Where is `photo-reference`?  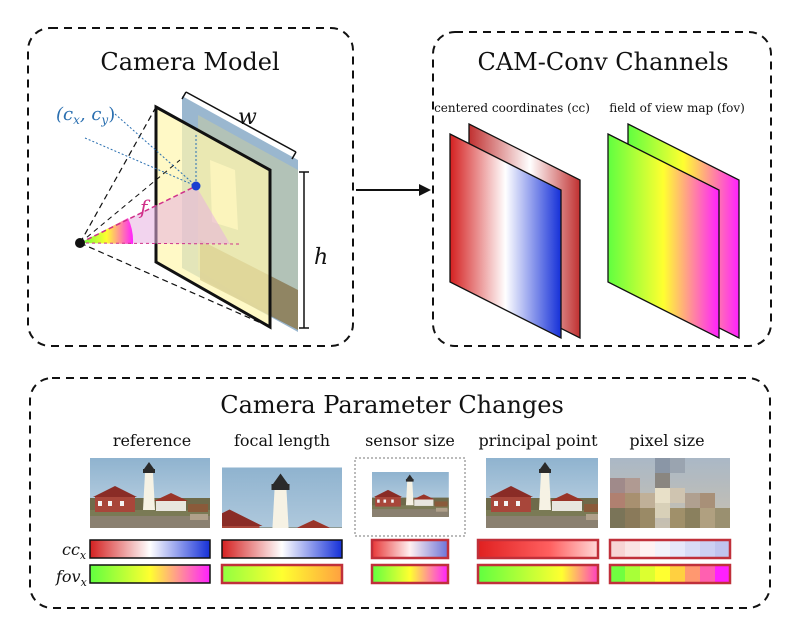 photo-reference is located at coordinates (150, 493).